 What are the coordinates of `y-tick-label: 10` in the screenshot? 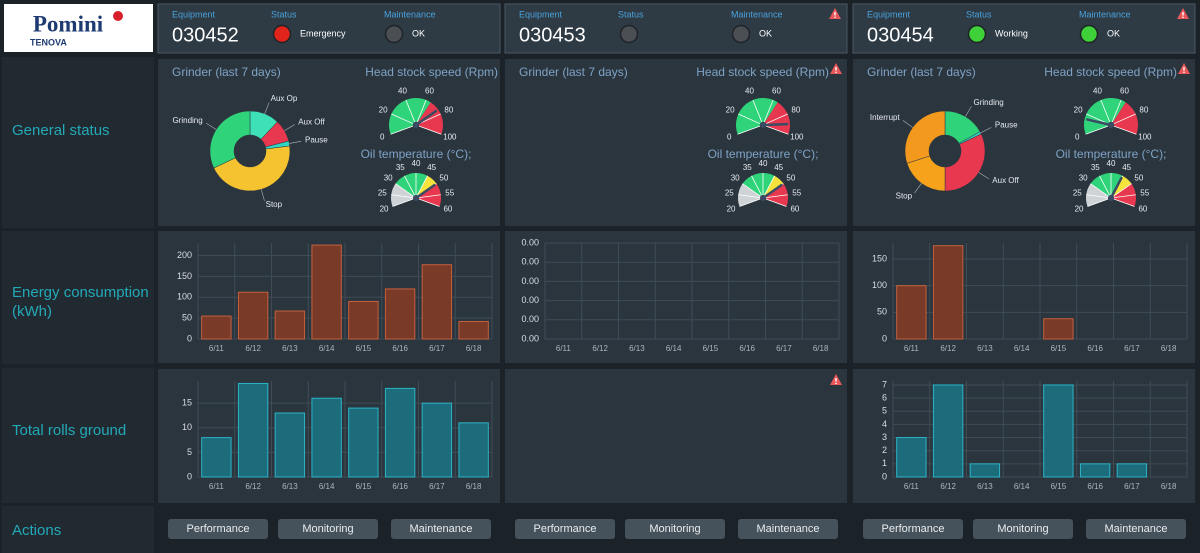 It's located at (187, 427).